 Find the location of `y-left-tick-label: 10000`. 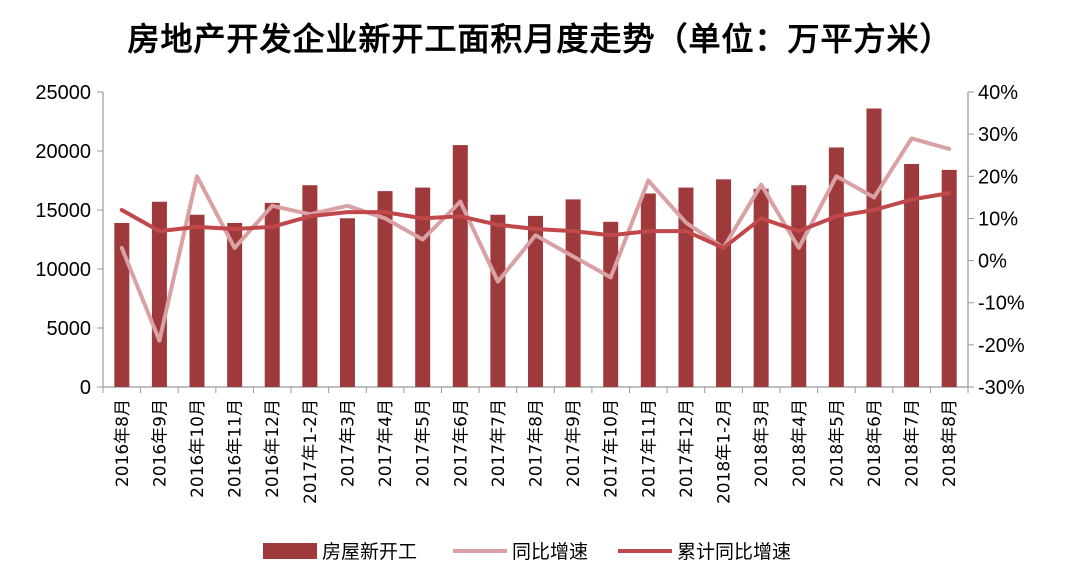

y-left-tick-label: 10000 is located at coordinates (63, 270).